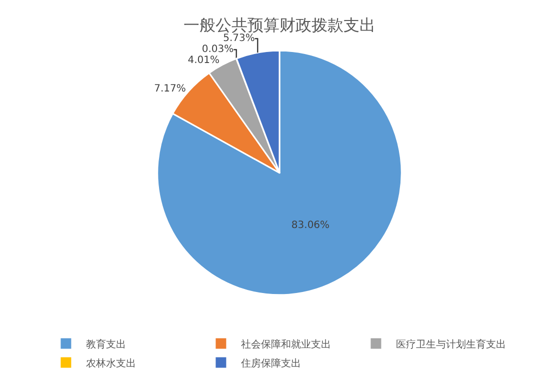 The image size is (559, 389). Describe the element at coordinates (111, 363) in the screenshot. I see `legend-label: 农林水支出` at that location.